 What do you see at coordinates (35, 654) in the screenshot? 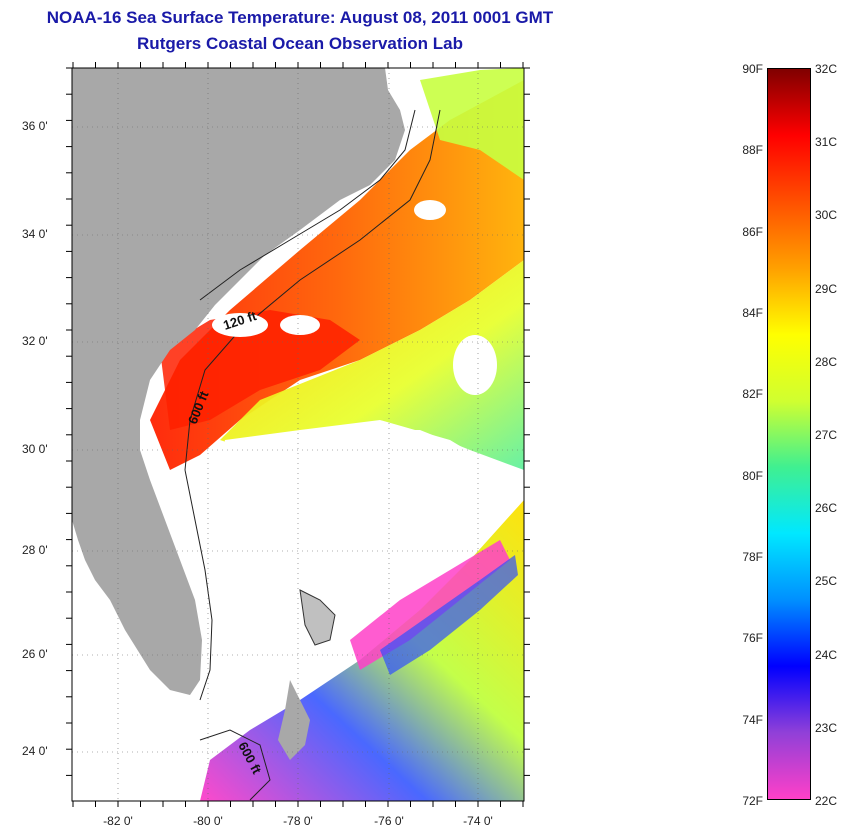
I see `lat-label: 26 0'` at bounding box center [35, 654].